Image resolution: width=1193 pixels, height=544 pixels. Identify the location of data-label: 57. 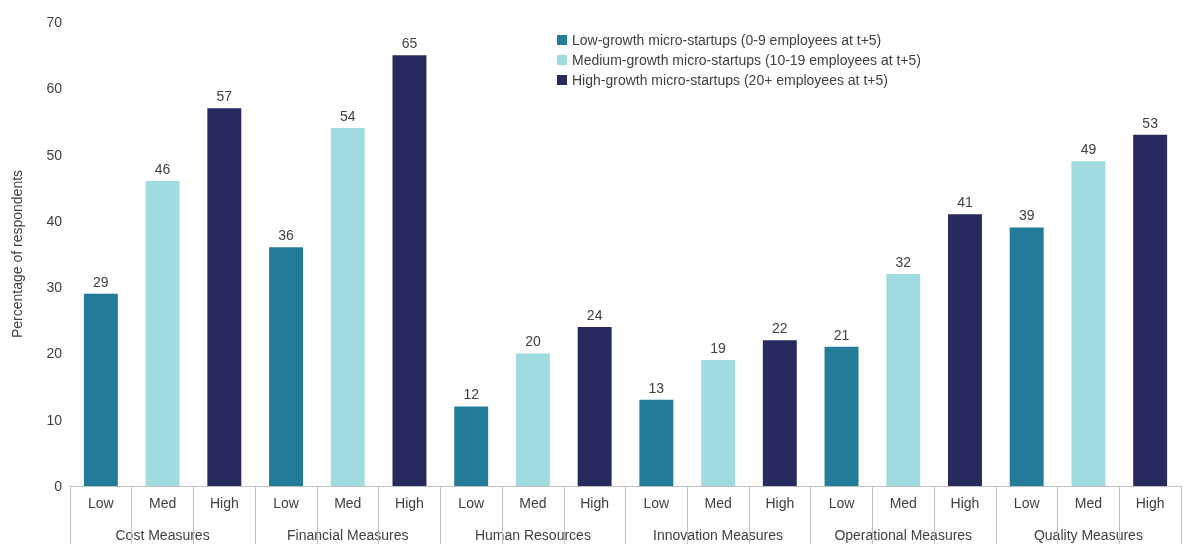
(224, 96).